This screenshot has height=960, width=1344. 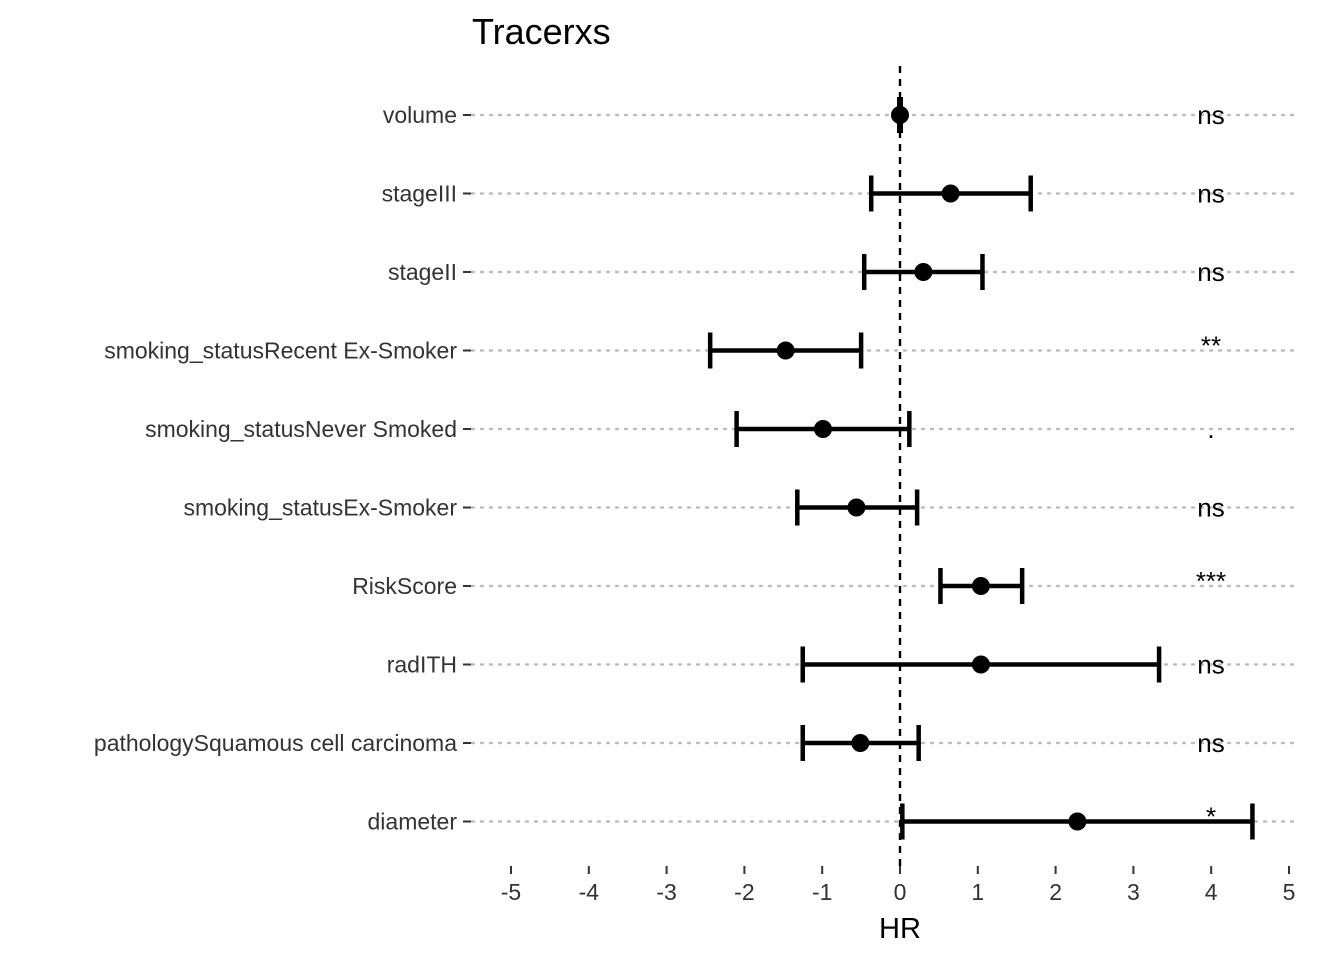 I want to click on y-tick-label: smoking_statusEx-Smoker, so click(x=320, y=508).